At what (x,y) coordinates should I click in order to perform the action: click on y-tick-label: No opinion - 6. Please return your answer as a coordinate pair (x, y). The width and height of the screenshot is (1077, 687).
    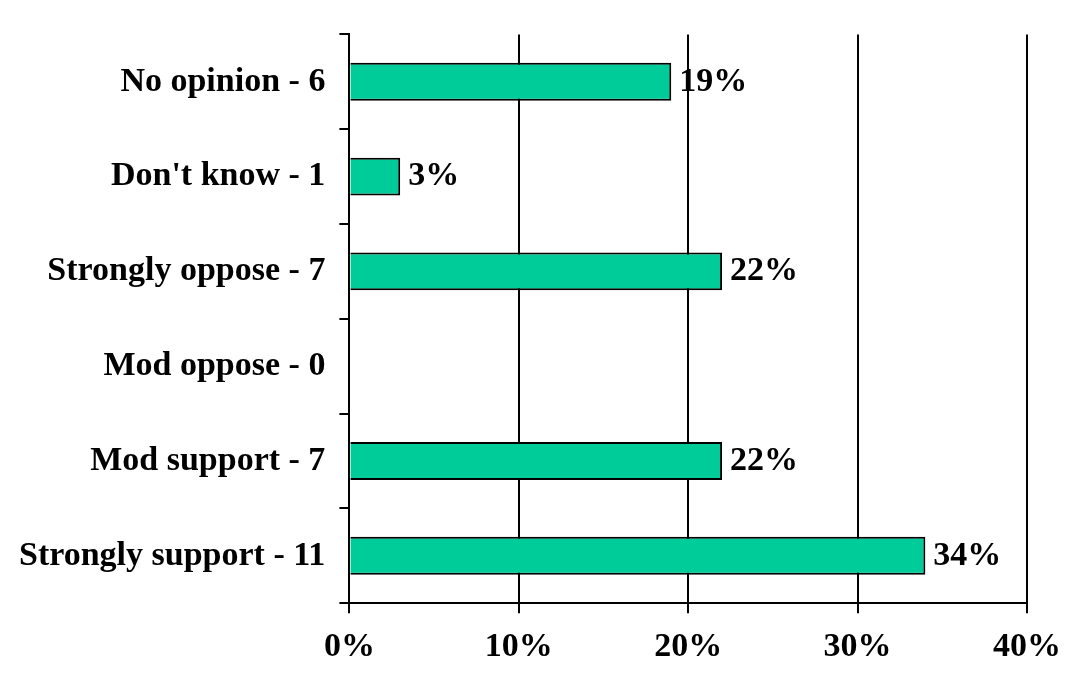
    Looking at the image, I should click on (223, 79).